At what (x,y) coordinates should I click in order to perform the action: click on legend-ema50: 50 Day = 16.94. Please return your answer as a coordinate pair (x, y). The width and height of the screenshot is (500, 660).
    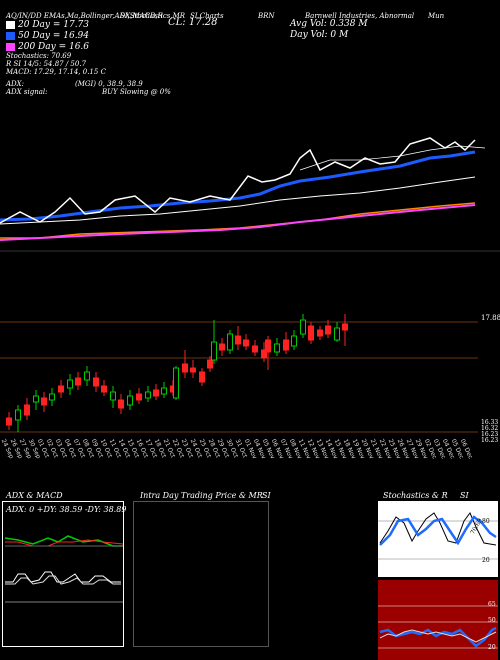
    Looking at the image, I should click on (47, 36).